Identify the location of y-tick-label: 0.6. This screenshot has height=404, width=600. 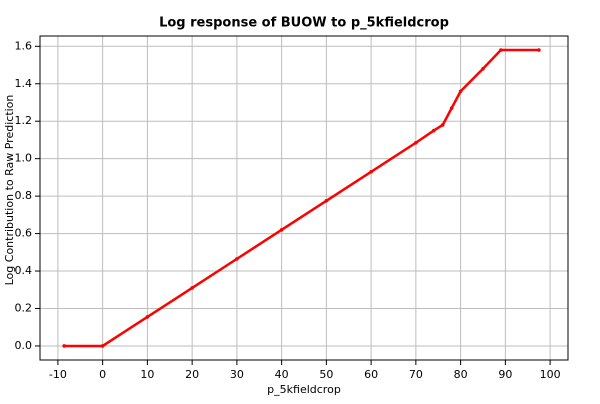
(24, 233).